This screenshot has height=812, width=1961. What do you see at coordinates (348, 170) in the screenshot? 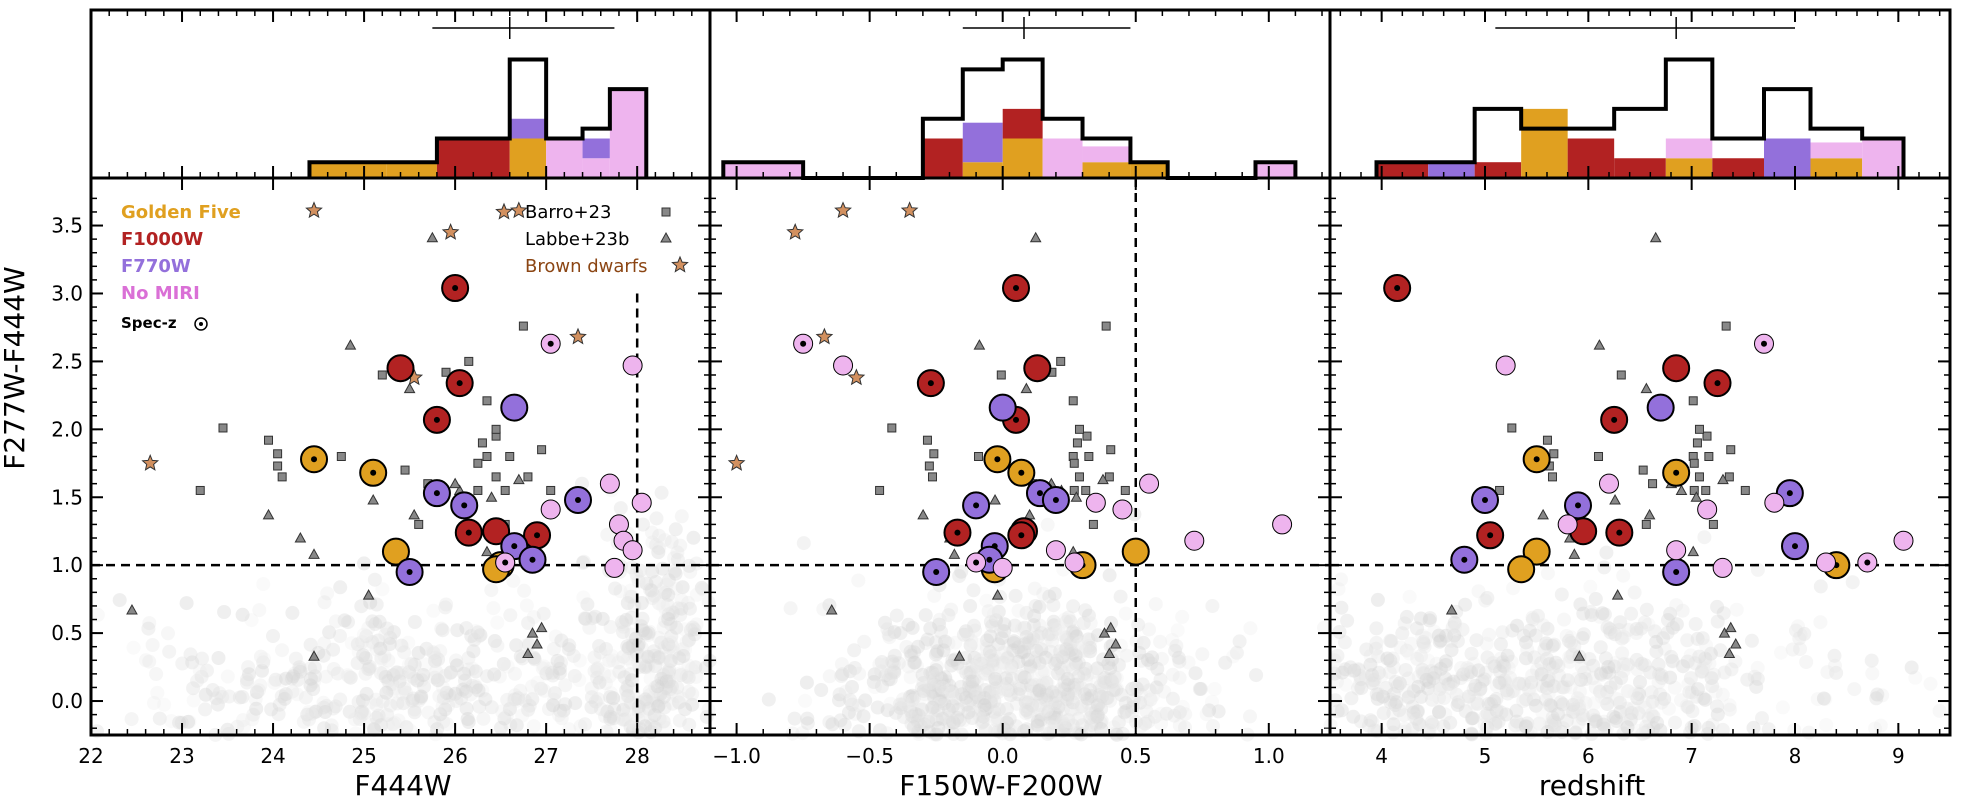
I see `hist-bar-golden` at bounding box center [348, 170].